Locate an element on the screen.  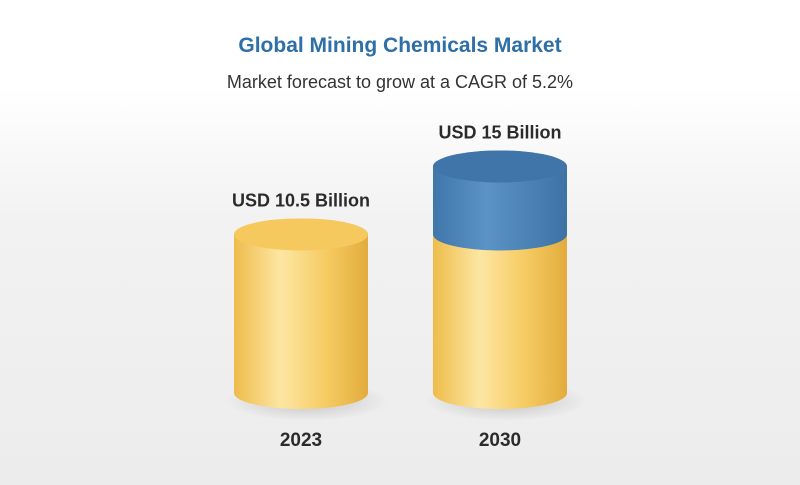
bar-growth-top is located at coordinates (500, 166).